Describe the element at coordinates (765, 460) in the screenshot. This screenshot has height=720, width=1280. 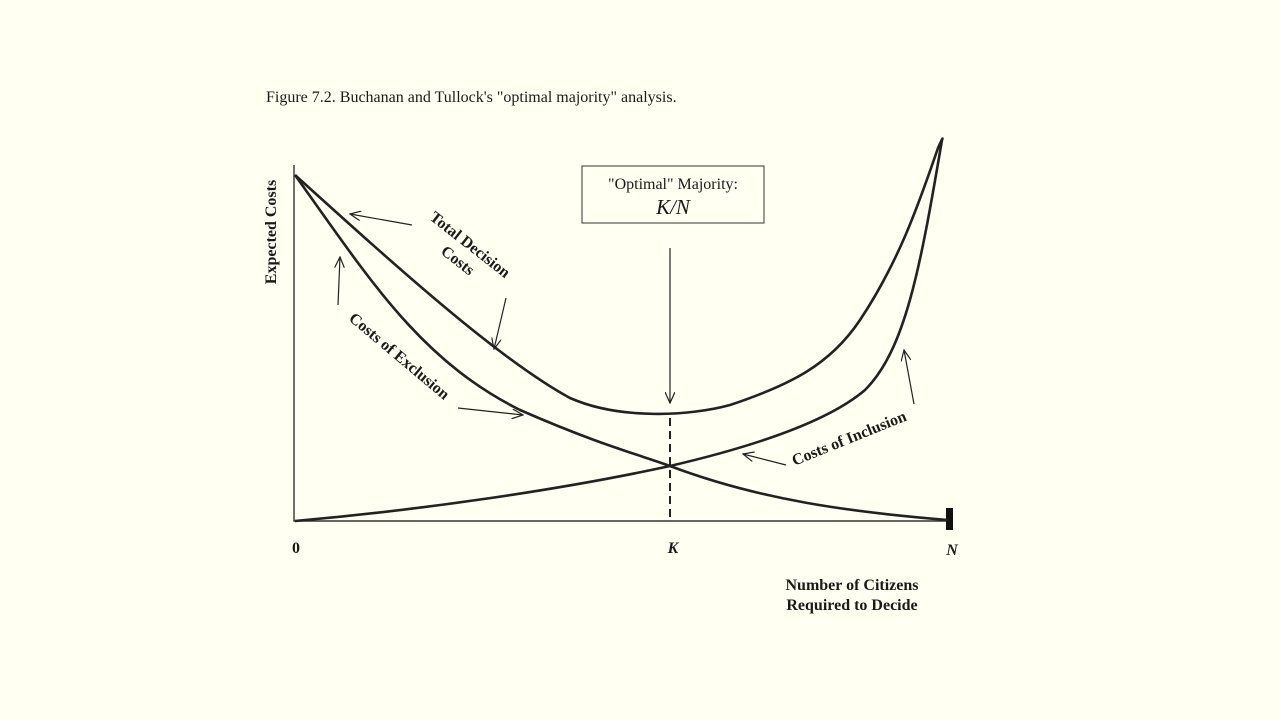
I see `inclusion-arrow-left` at that location.